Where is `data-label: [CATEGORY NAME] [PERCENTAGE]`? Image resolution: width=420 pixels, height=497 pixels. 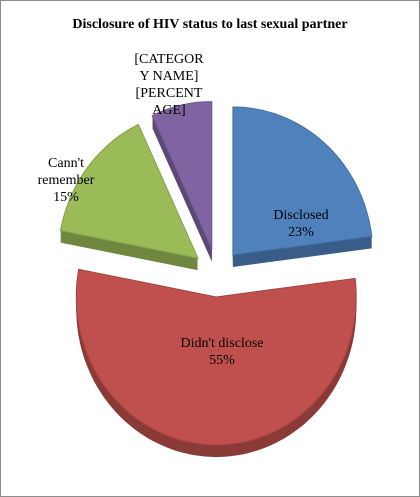 data-label: [CATEGORY NAME] [PERCENTAGE] is located at coordinates (169, 85).